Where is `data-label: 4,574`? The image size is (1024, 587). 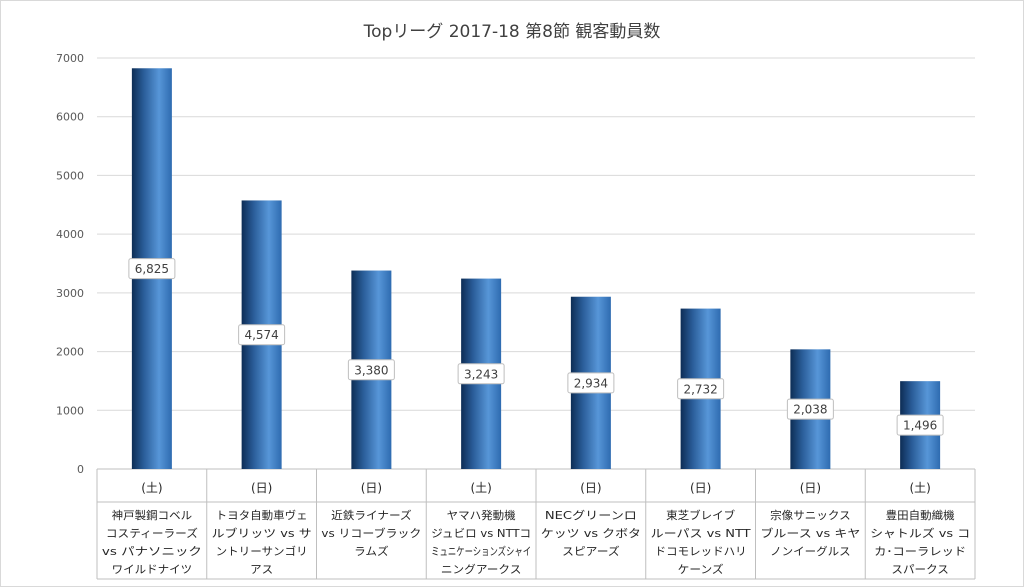 data-label: 4,574 is located at coordinates (261, 335).